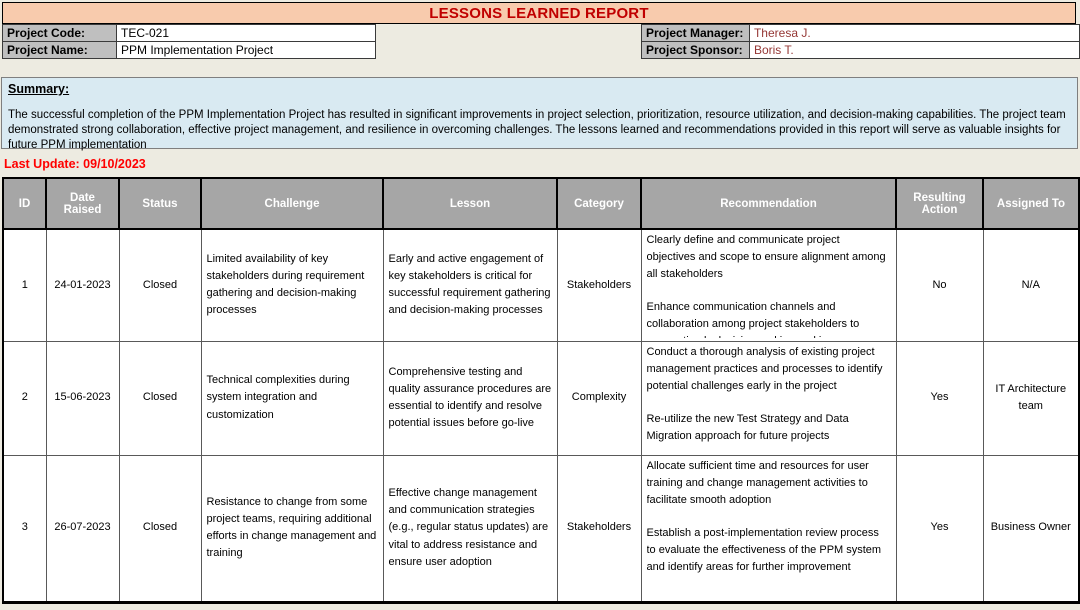  I want to click on project-code-row: Project Code: TEC-021, so click(189, 33).